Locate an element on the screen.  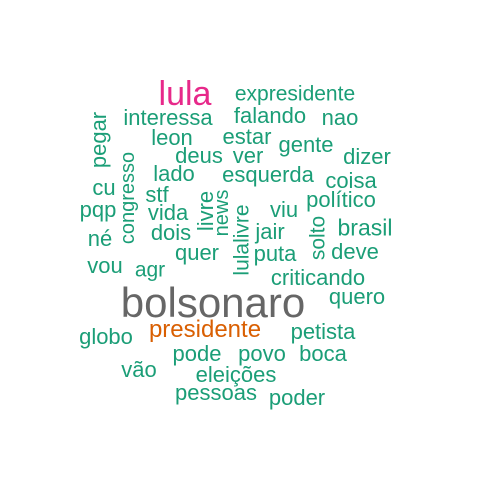
word-poder: poder is located at coordinates (297, 397).